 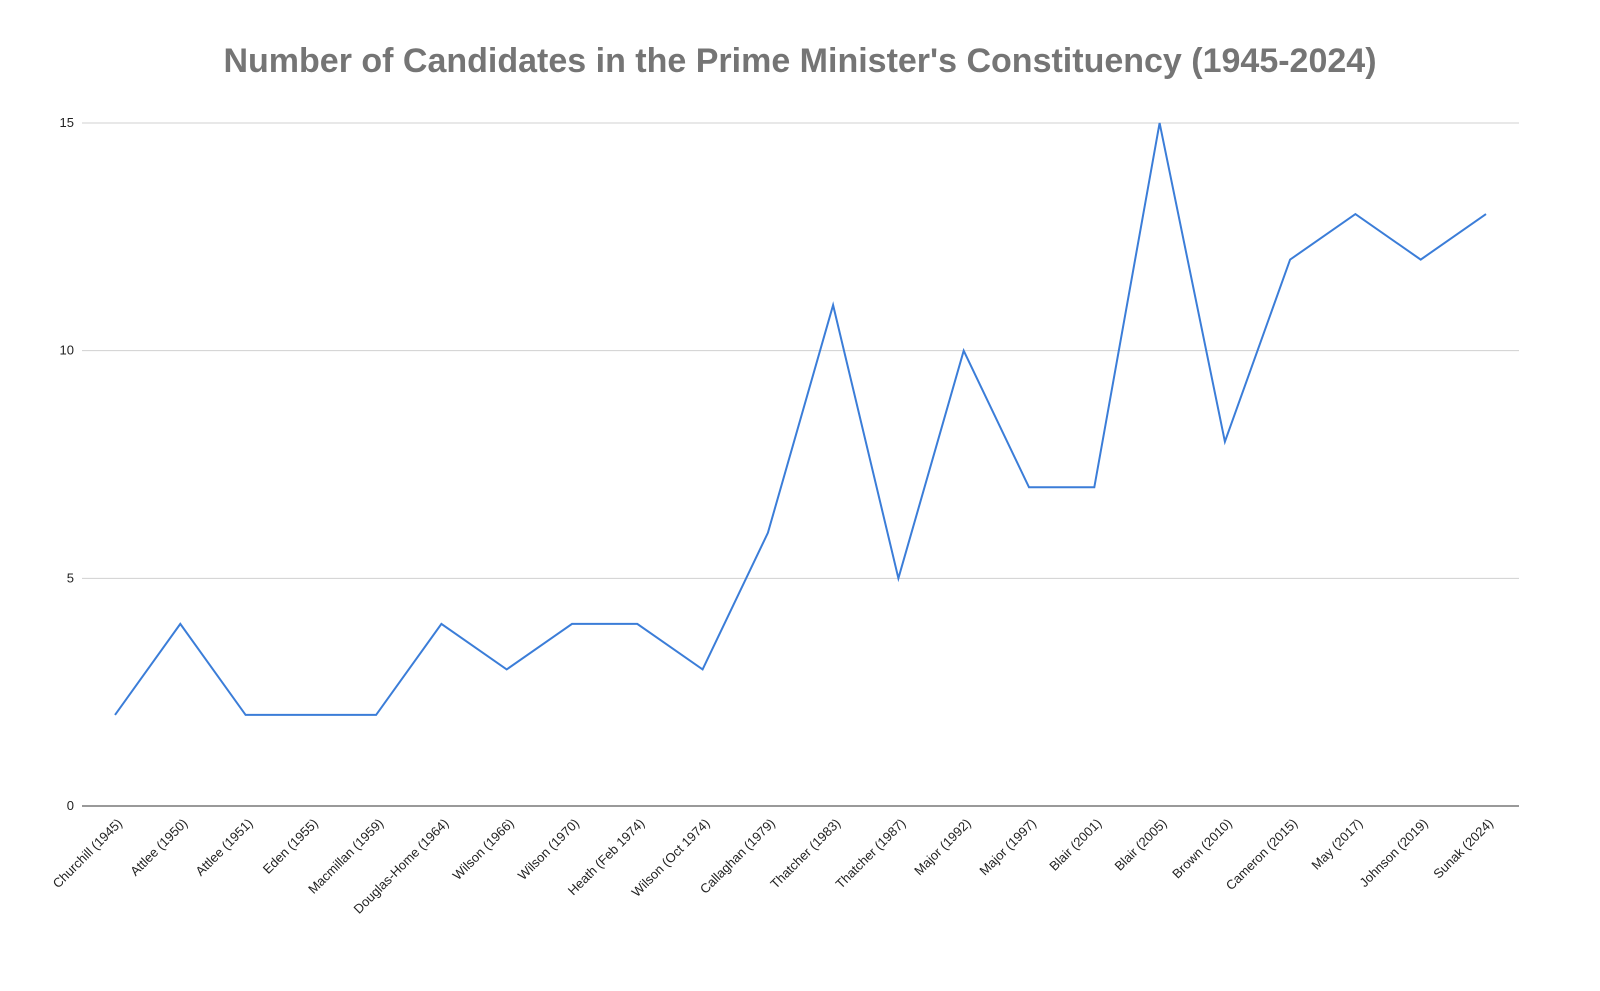 What do you see at coordinates (1007, 847) in the screenshot?
I see `x-tick-label: Major (1997)` at bounding box center [1007, 847].